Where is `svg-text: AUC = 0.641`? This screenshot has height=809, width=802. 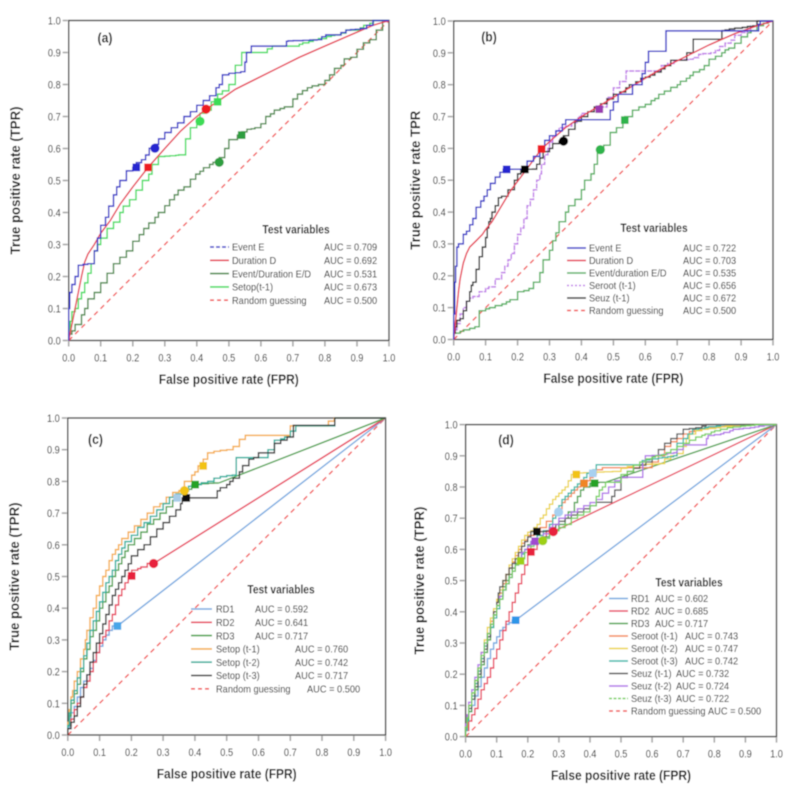 svg-text: AUC = 0.641 is located at coordinates (281, 623).